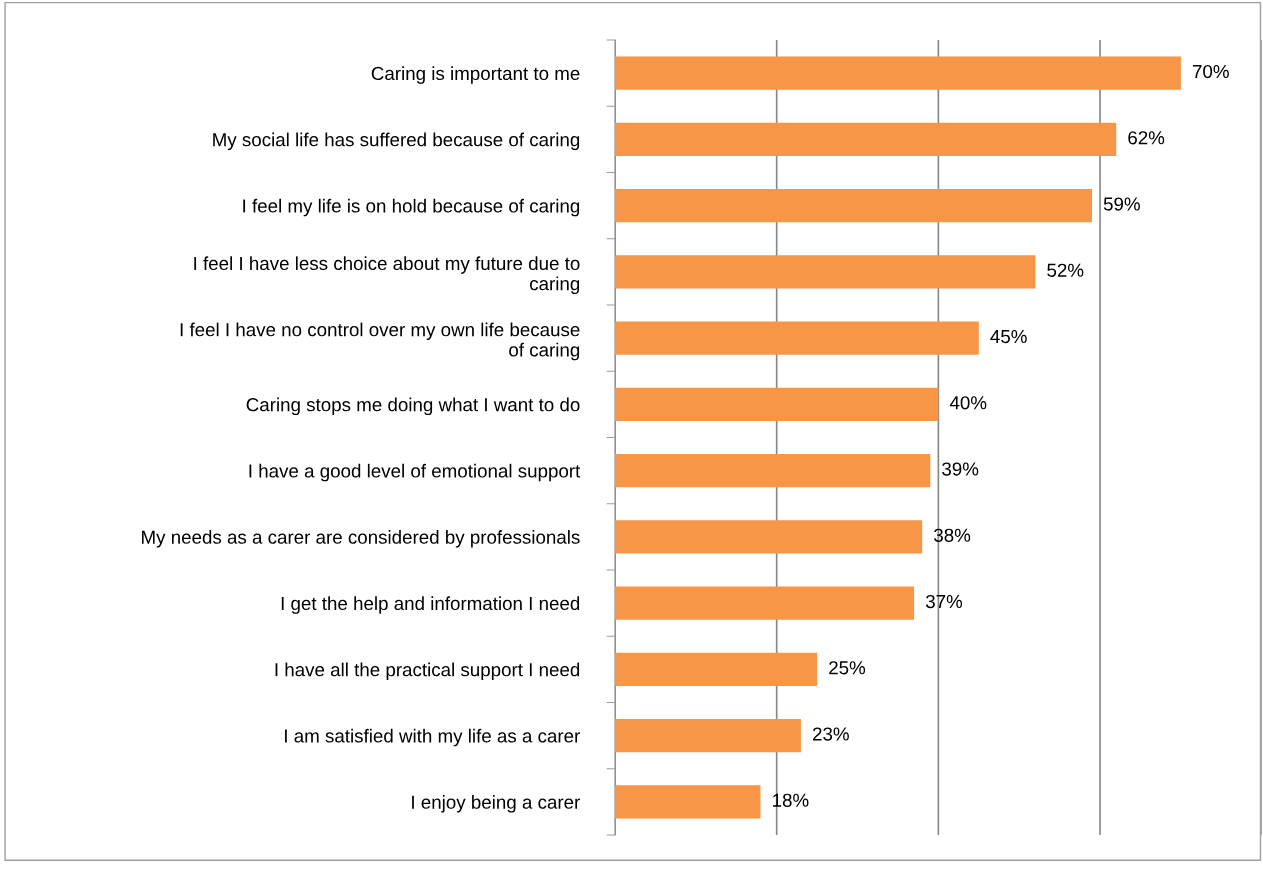  I want to click on y-tick-label: I get the help and information I need, so click(430, 605).